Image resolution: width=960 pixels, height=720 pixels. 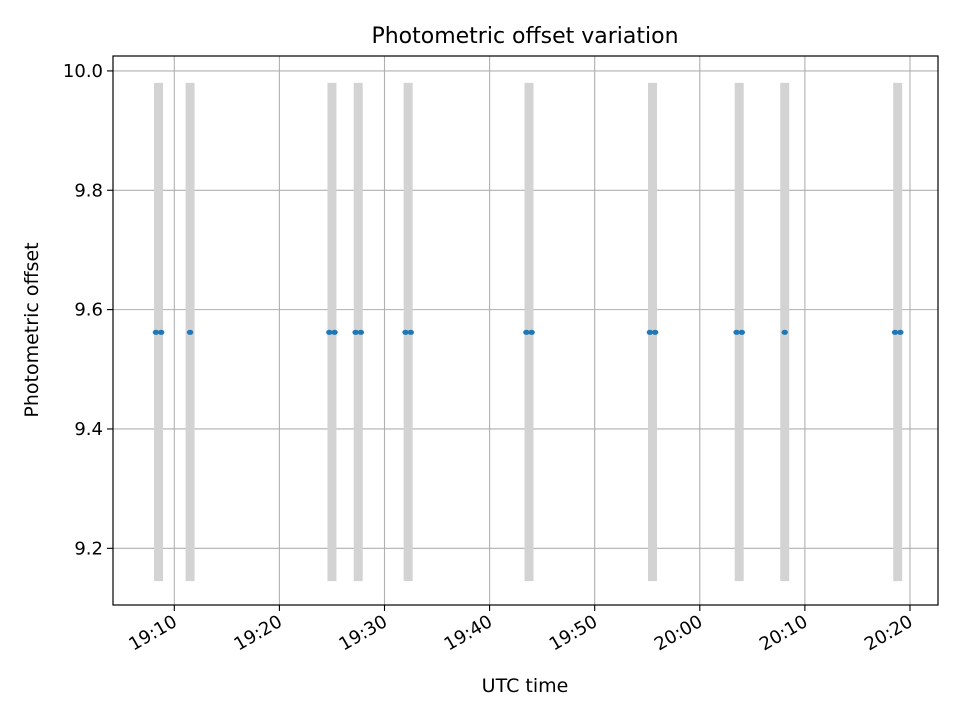 I want to click on y-axis-label: Photometric offset, so click(x=32, y=329).